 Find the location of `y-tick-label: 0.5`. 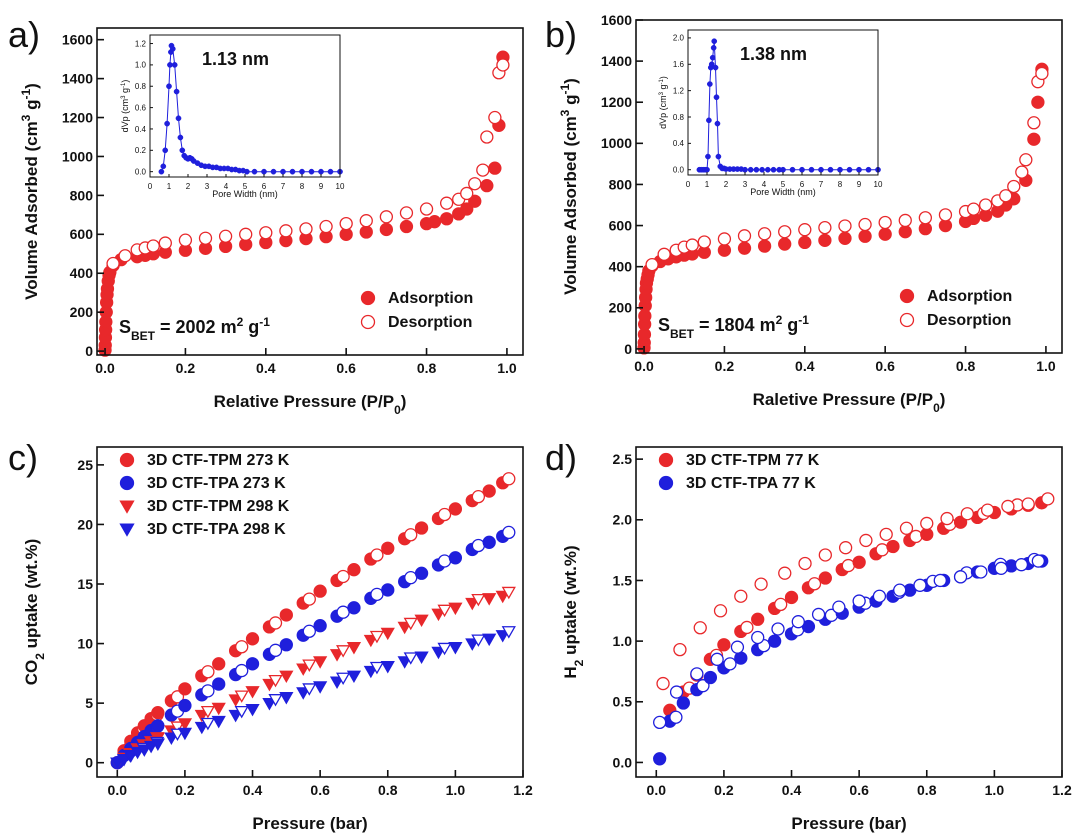

y-tick-label: 0.5 is located at coordinates (623, 702).